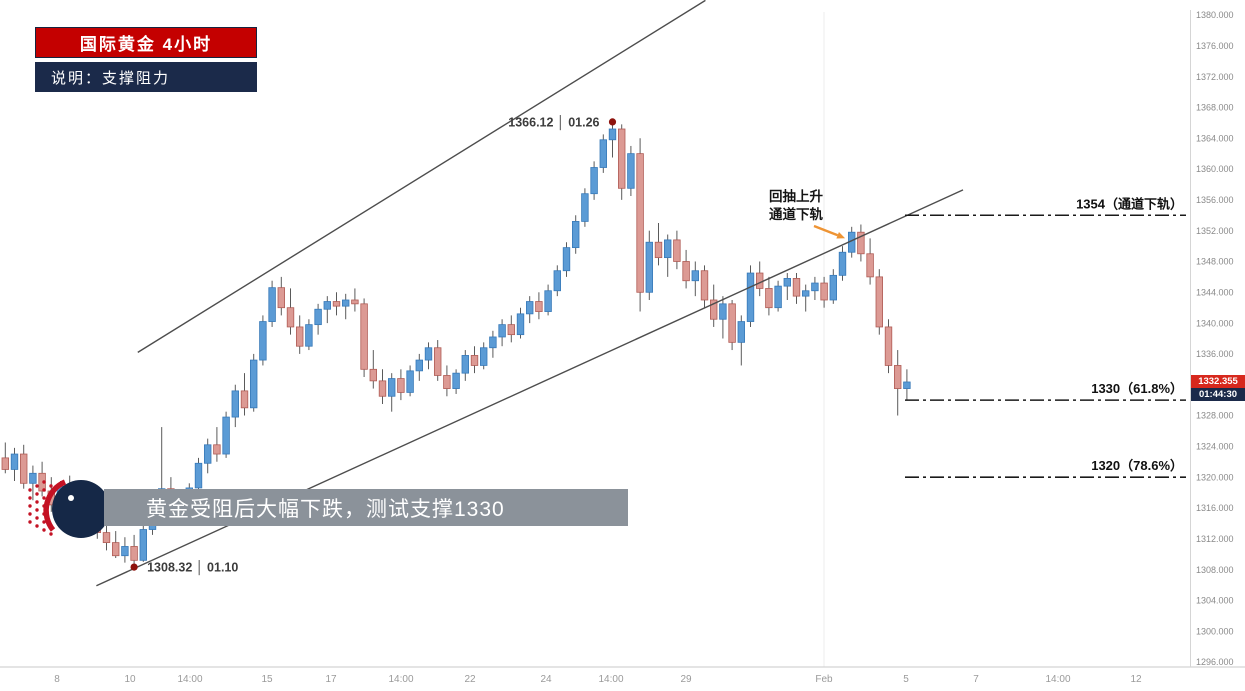  What do you see at coordinates (470, 679) in the screenshot?
I see `time-tick-label: 22` at bounding box center [470, 679].